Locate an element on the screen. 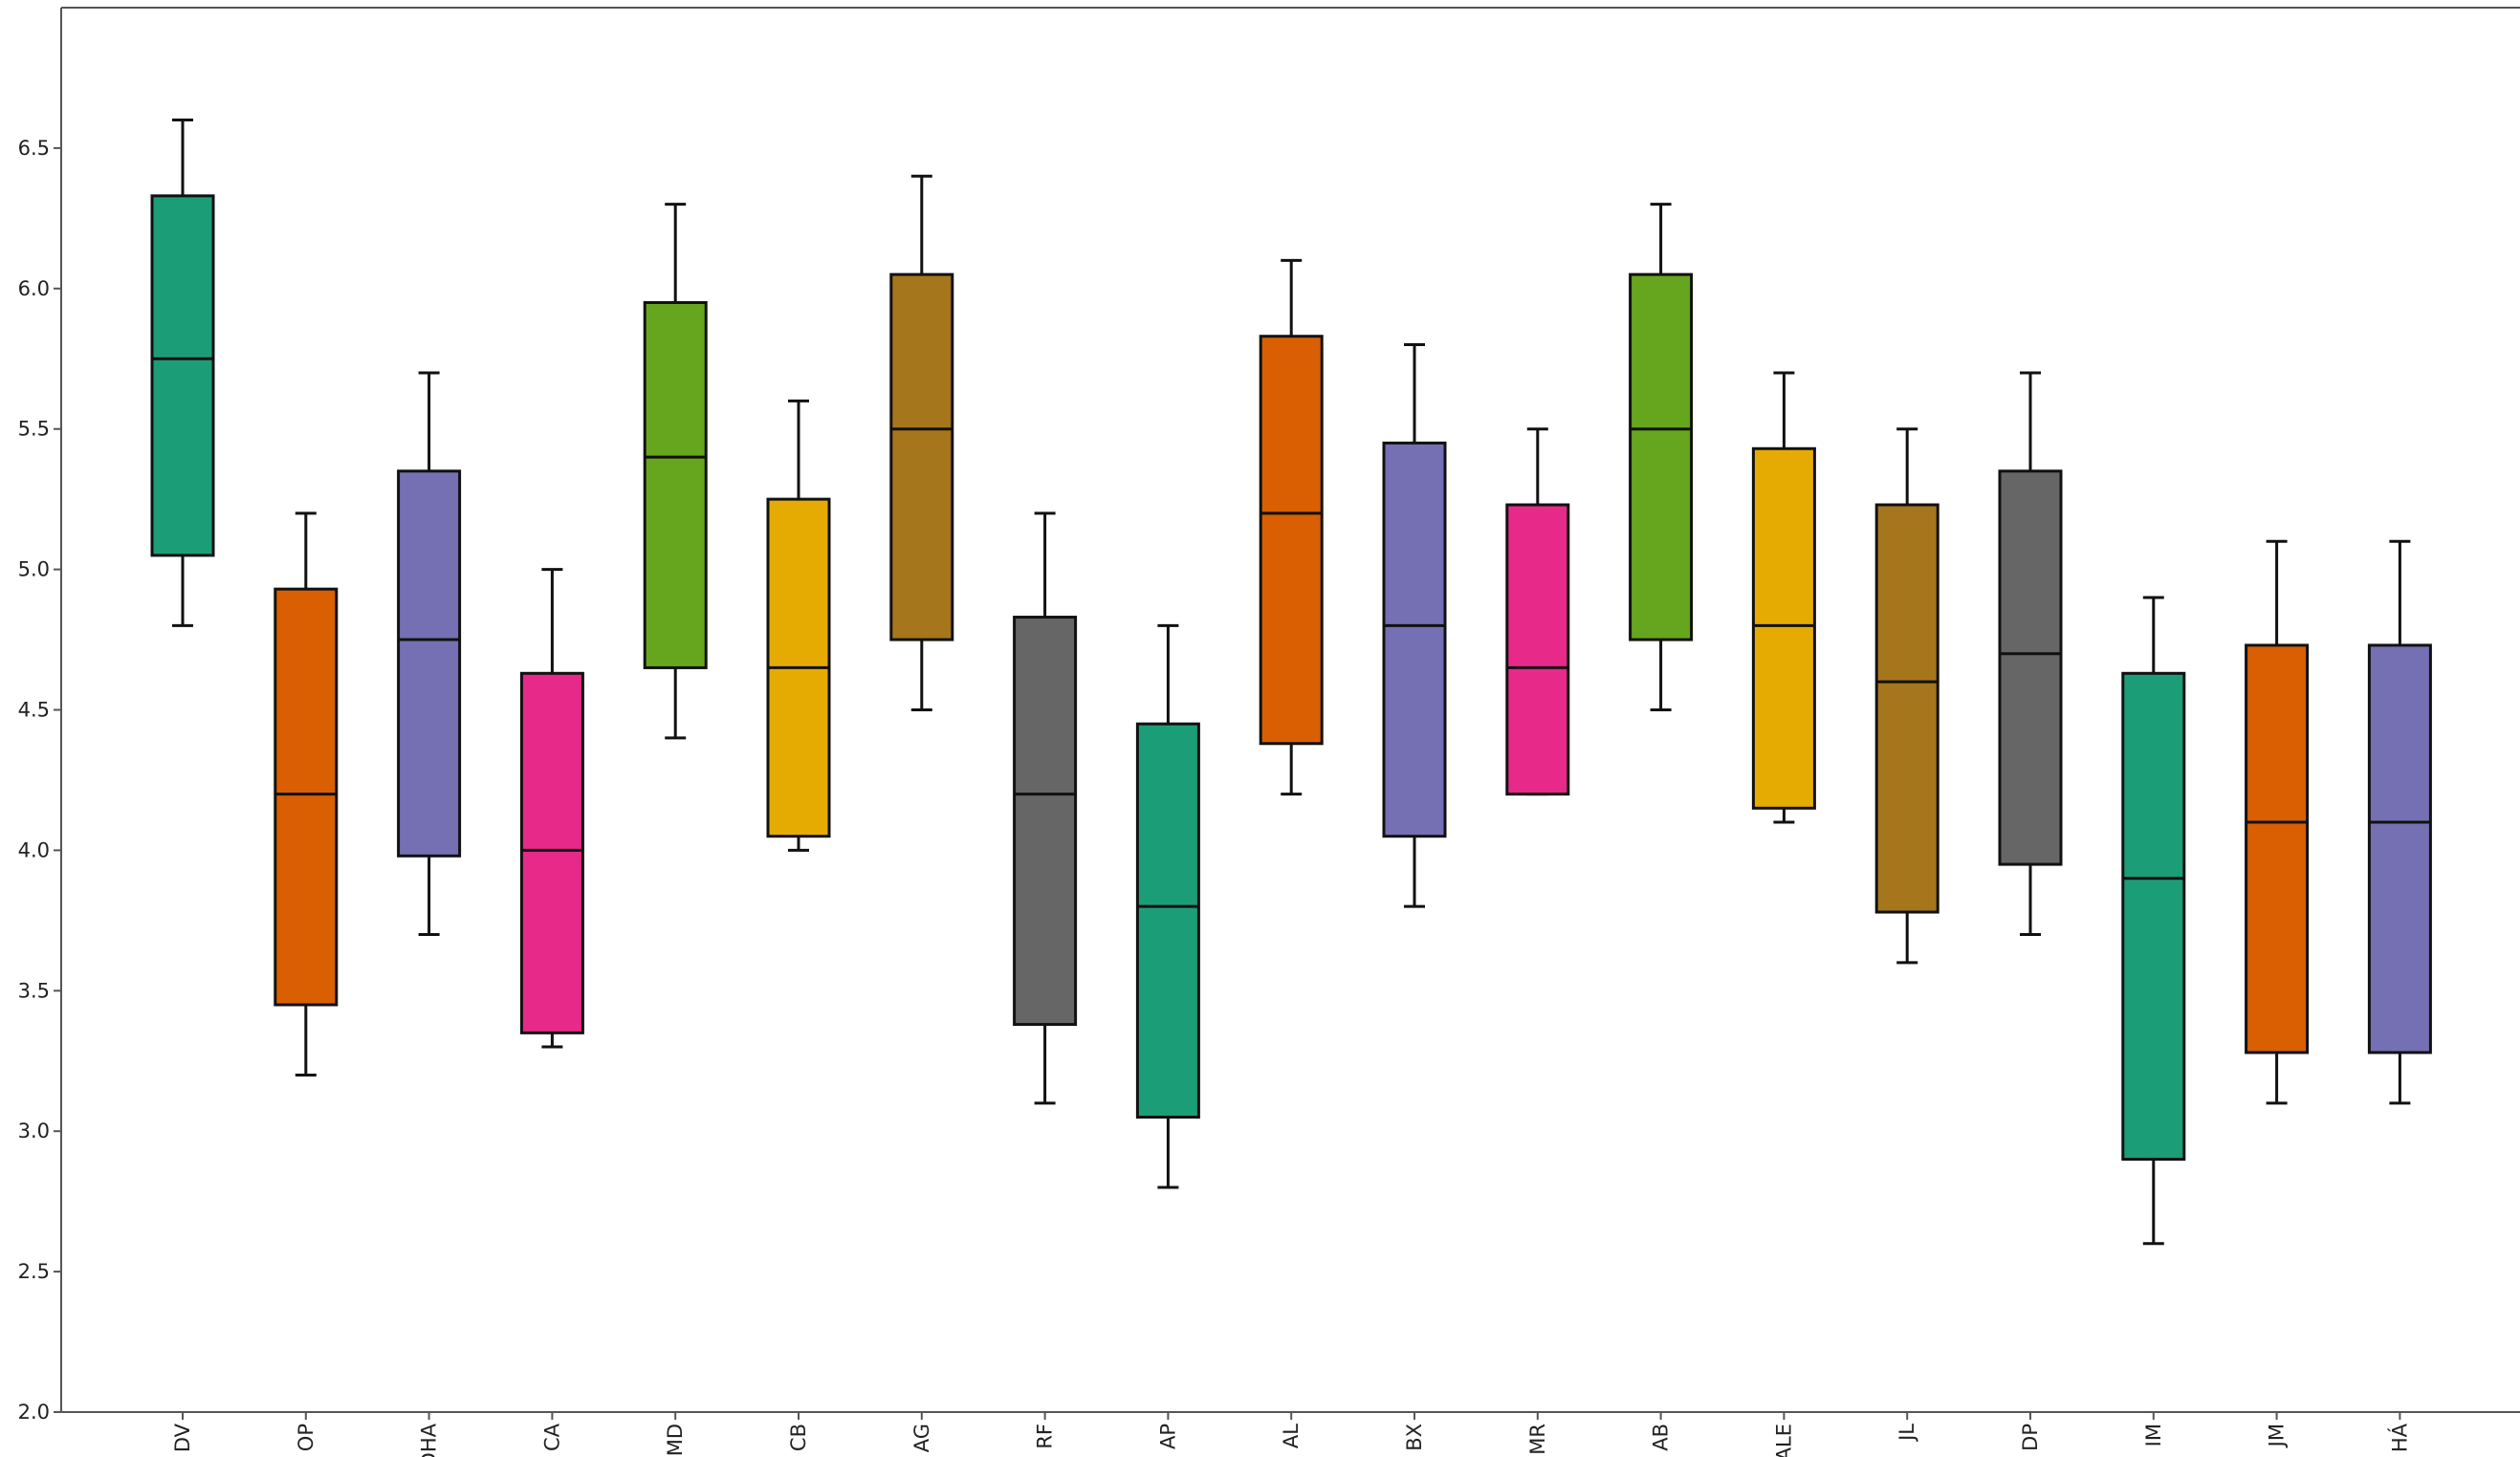 The image size is (2520, 1457). y-tick-label: 6.5 is located at coordinates (34, 149).